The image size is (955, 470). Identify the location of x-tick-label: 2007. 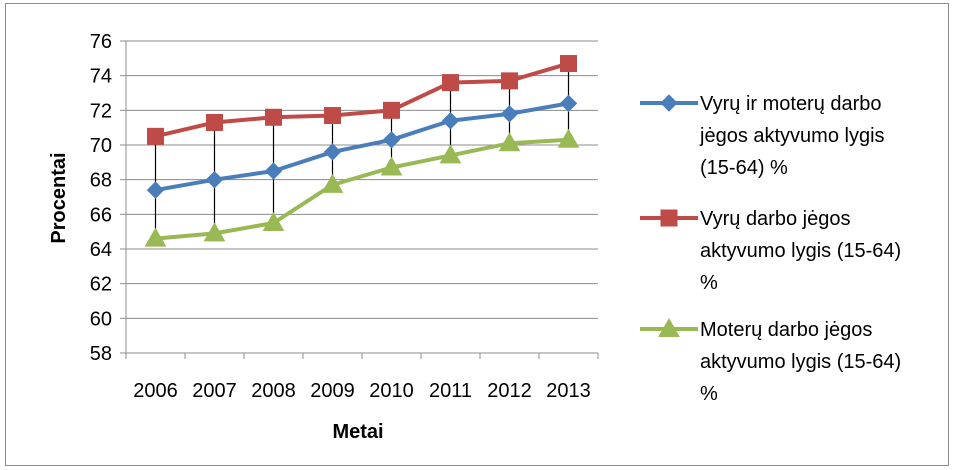
(214, 391).